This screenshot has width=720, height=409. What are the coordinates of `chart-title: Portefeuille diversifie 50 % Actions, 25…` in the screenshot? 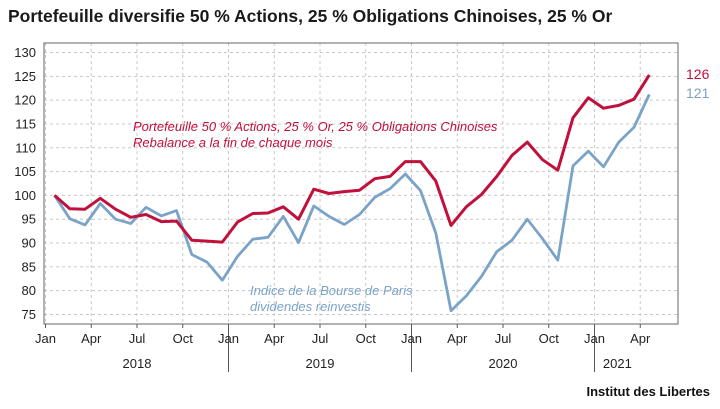 It's located at (310, 16).